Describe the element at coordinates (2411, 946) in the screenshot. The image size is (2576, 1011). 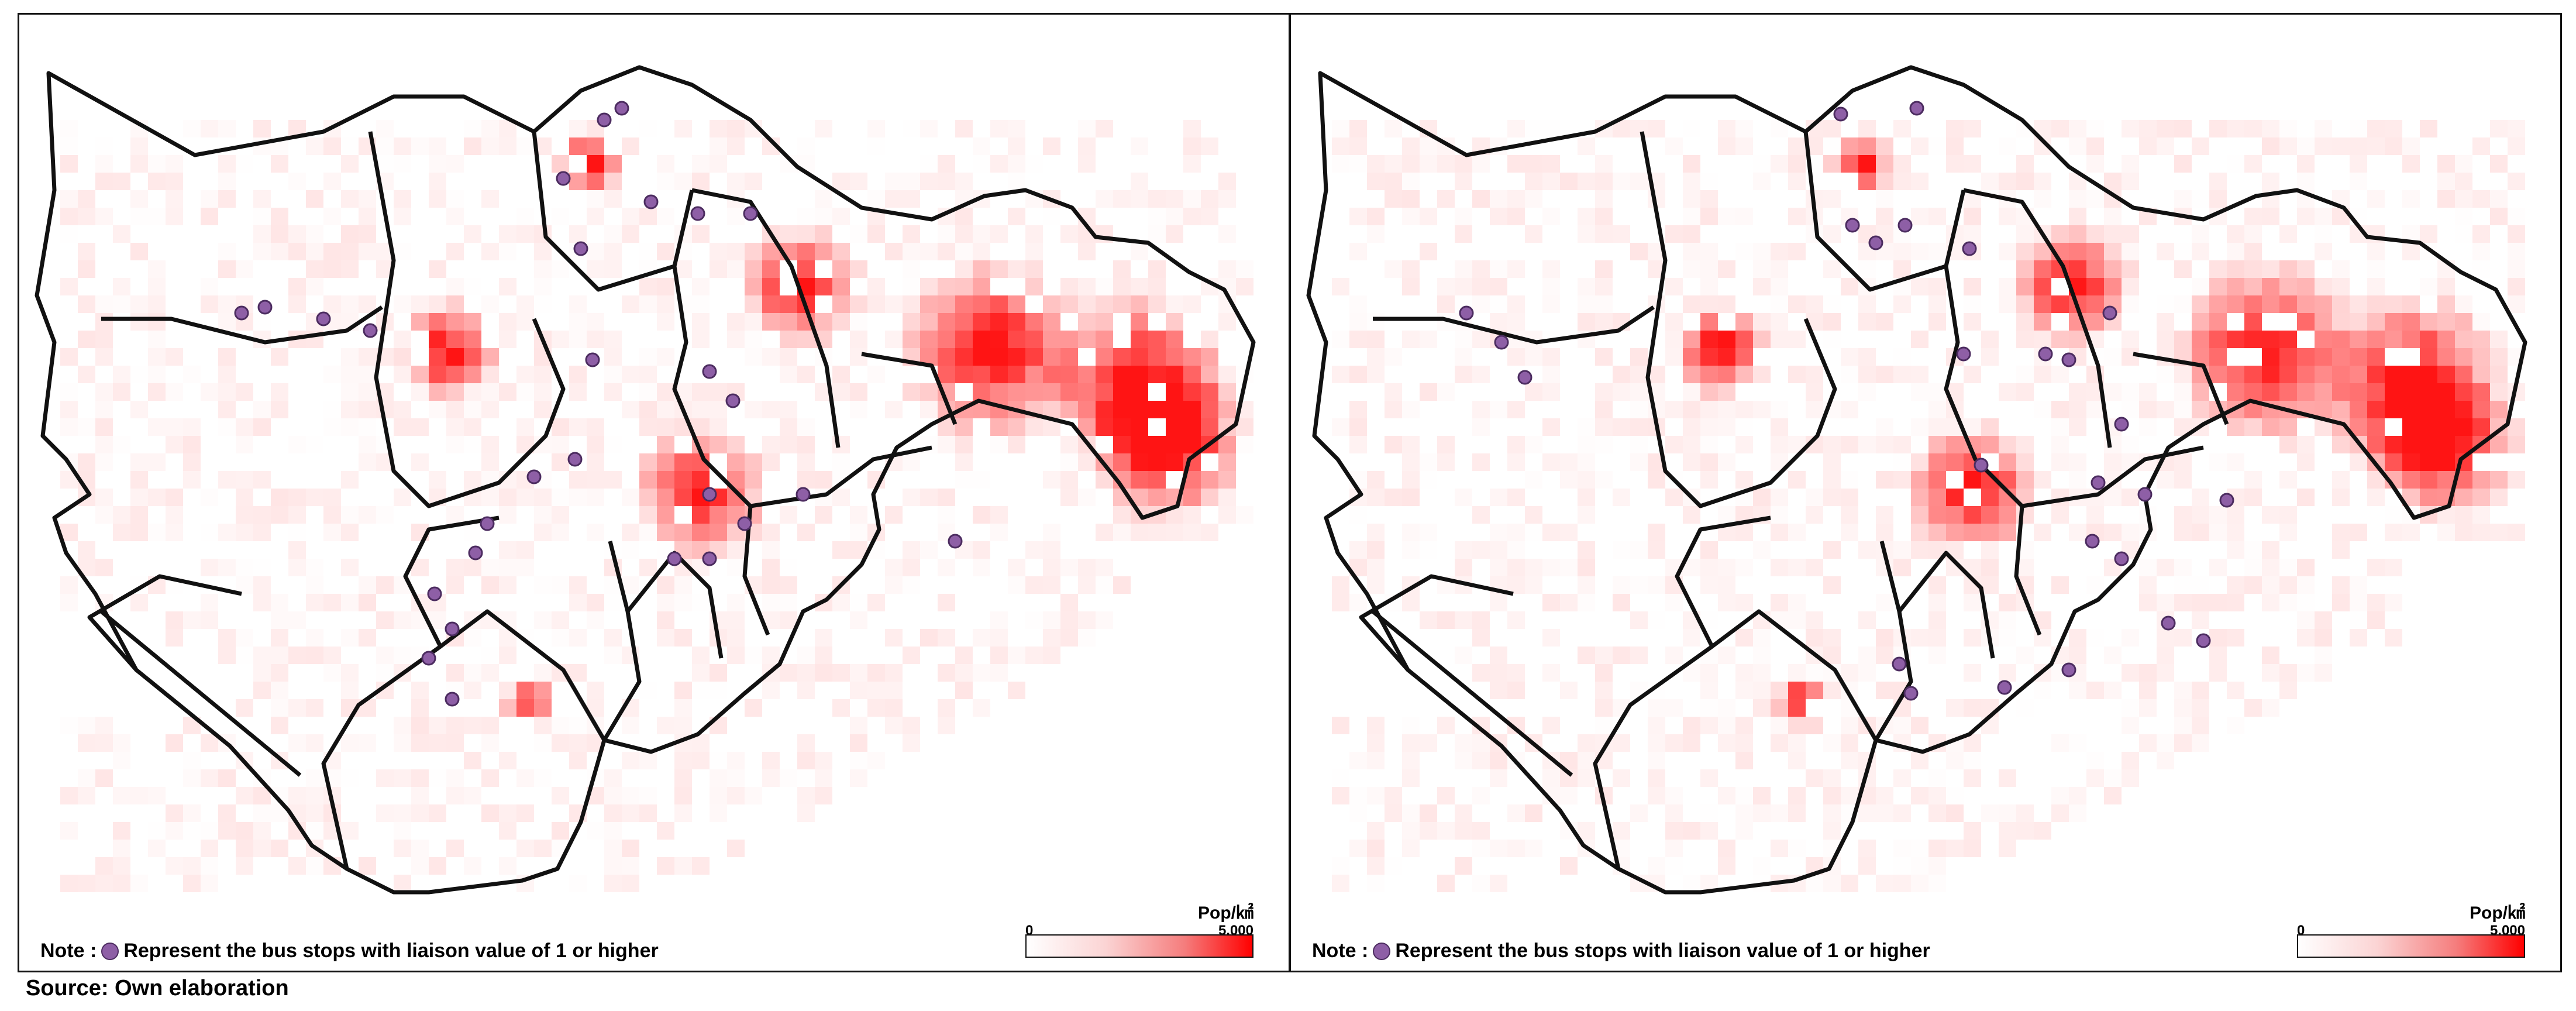
I see `legend-color-ramp` at that location.